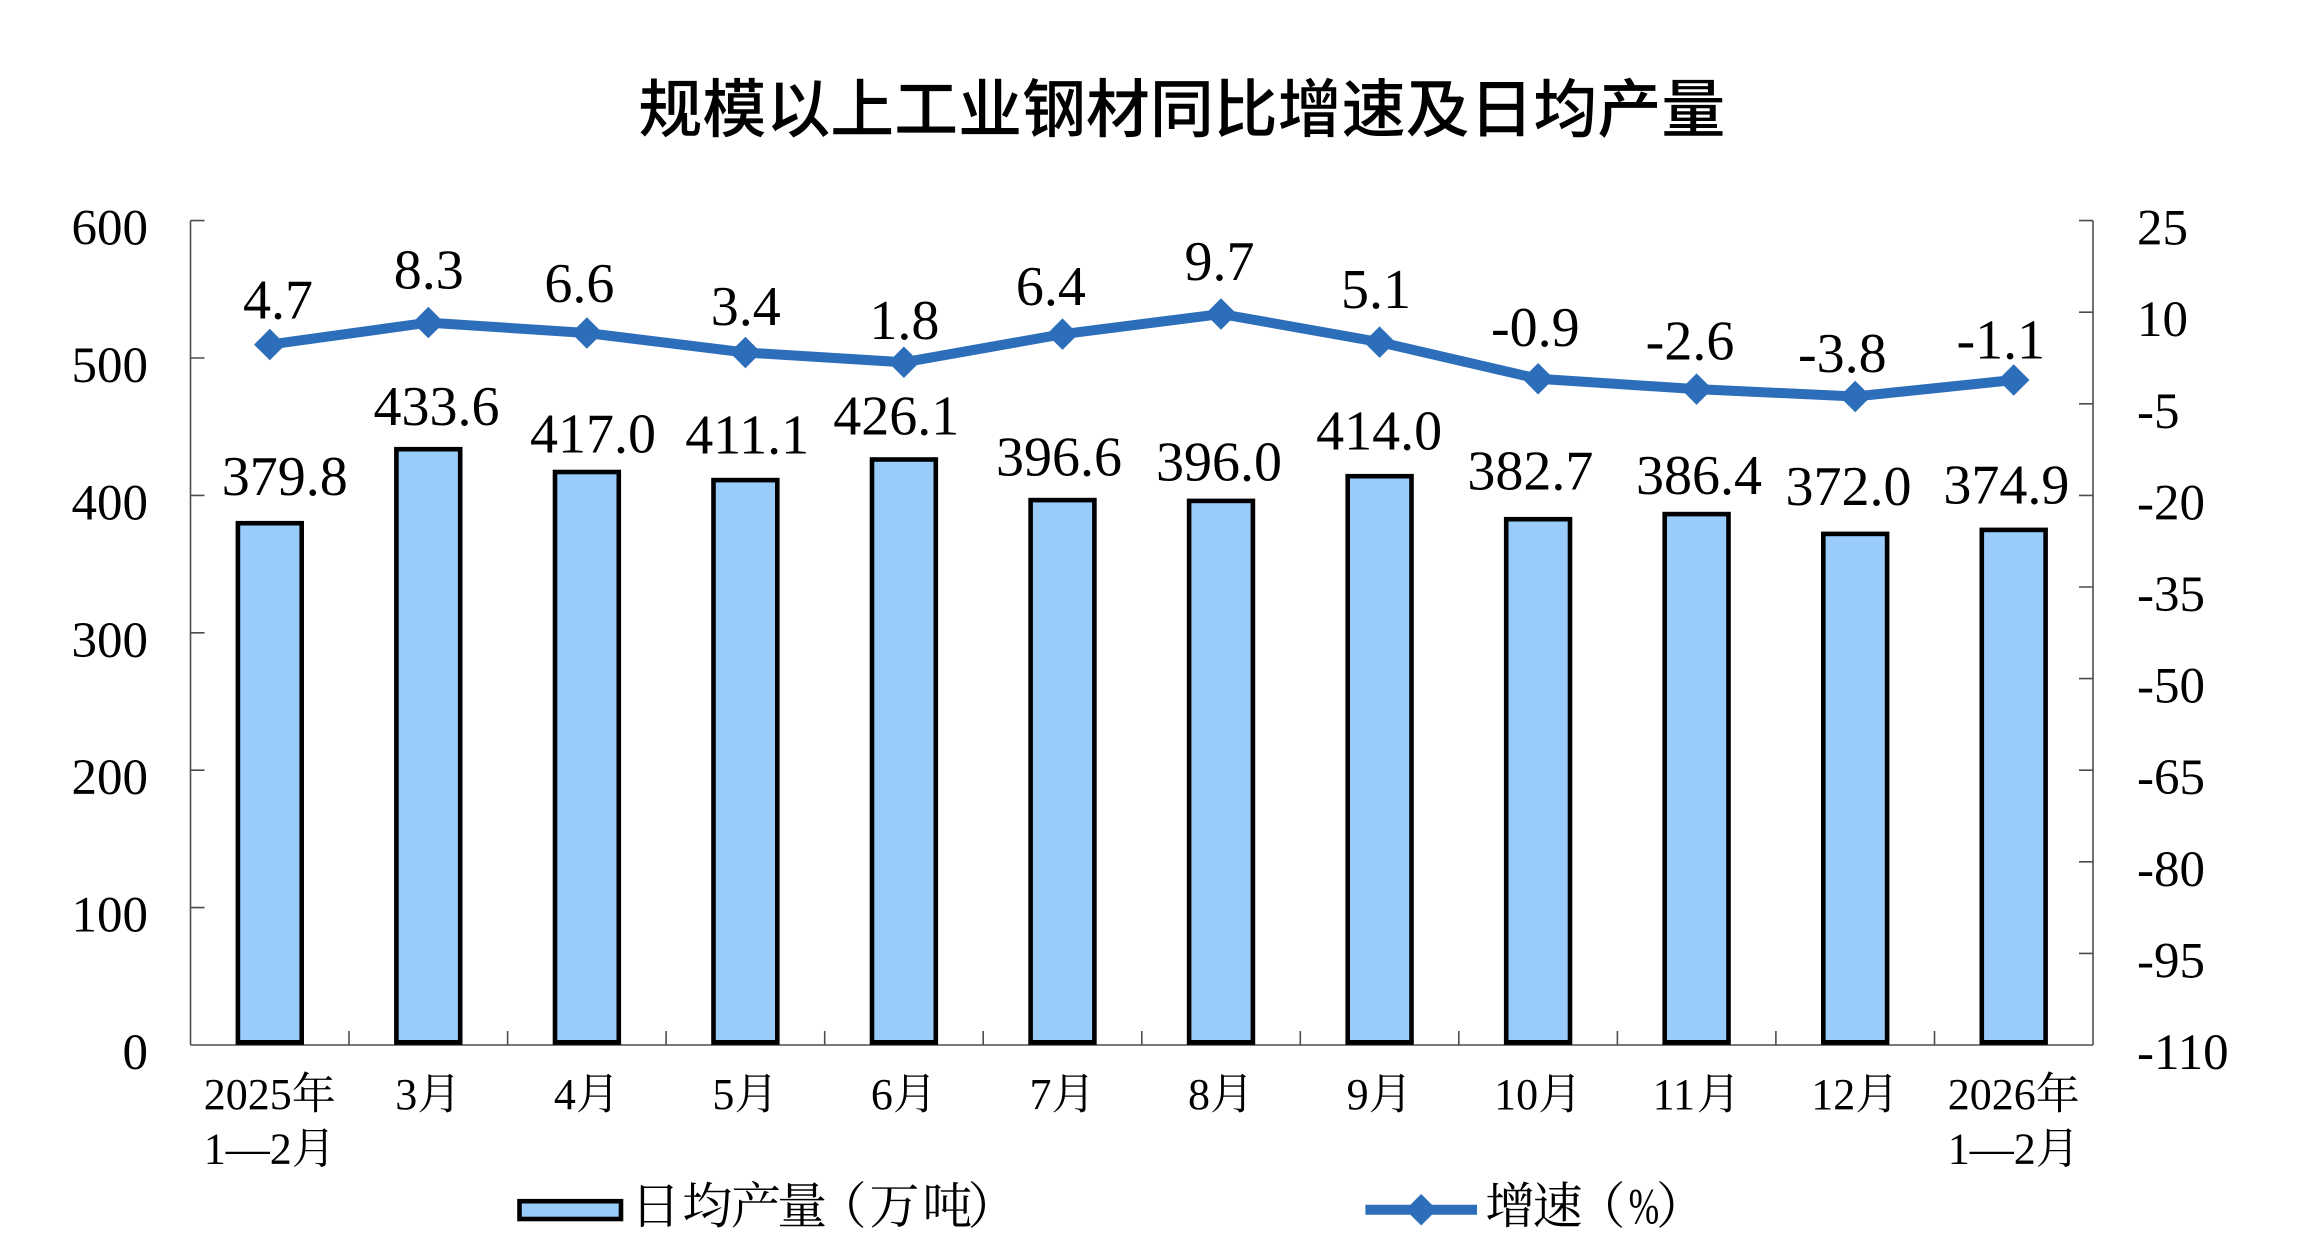  Describe the element at coordinates (1674, 1094) in the screenshot. I see `svg-text: 11` at that location.